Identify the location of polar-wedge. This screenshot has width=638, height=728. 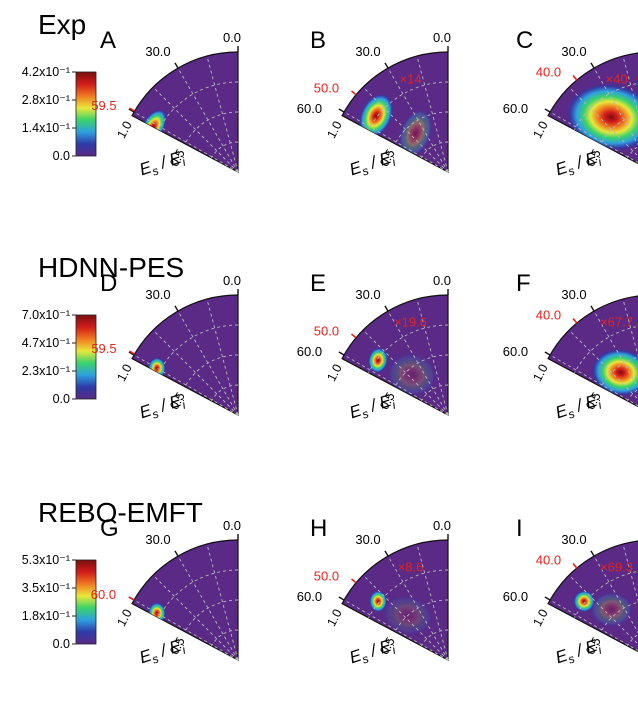
(185, 112).